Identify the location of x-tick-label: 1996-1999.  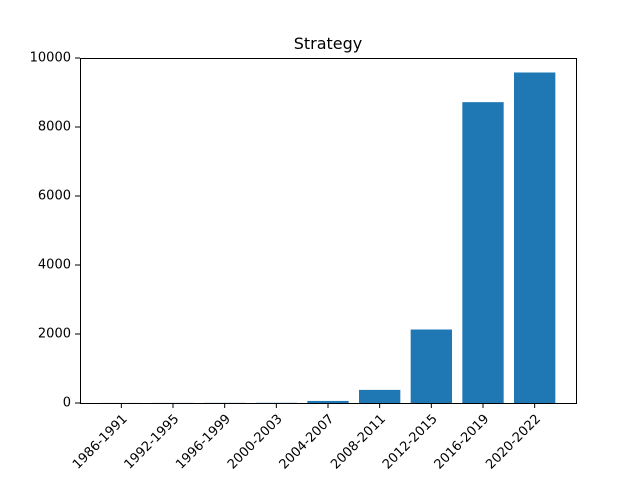
(203, 442).